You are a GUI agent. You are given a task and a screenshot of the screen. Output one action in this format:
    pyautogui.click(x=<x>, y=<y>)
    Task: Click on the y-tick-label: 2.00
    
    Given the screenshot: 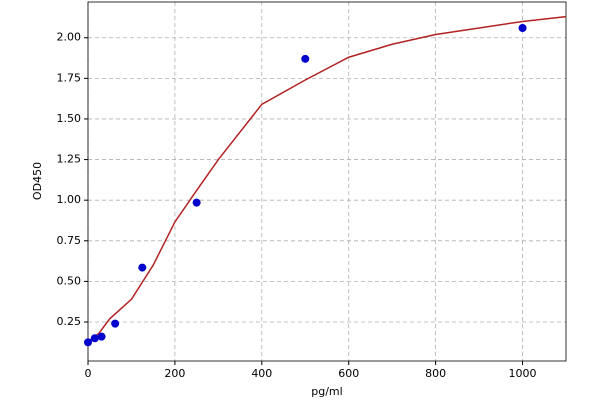 What is the action you would take?
    pyautogui.click(x=69, y=37)
    